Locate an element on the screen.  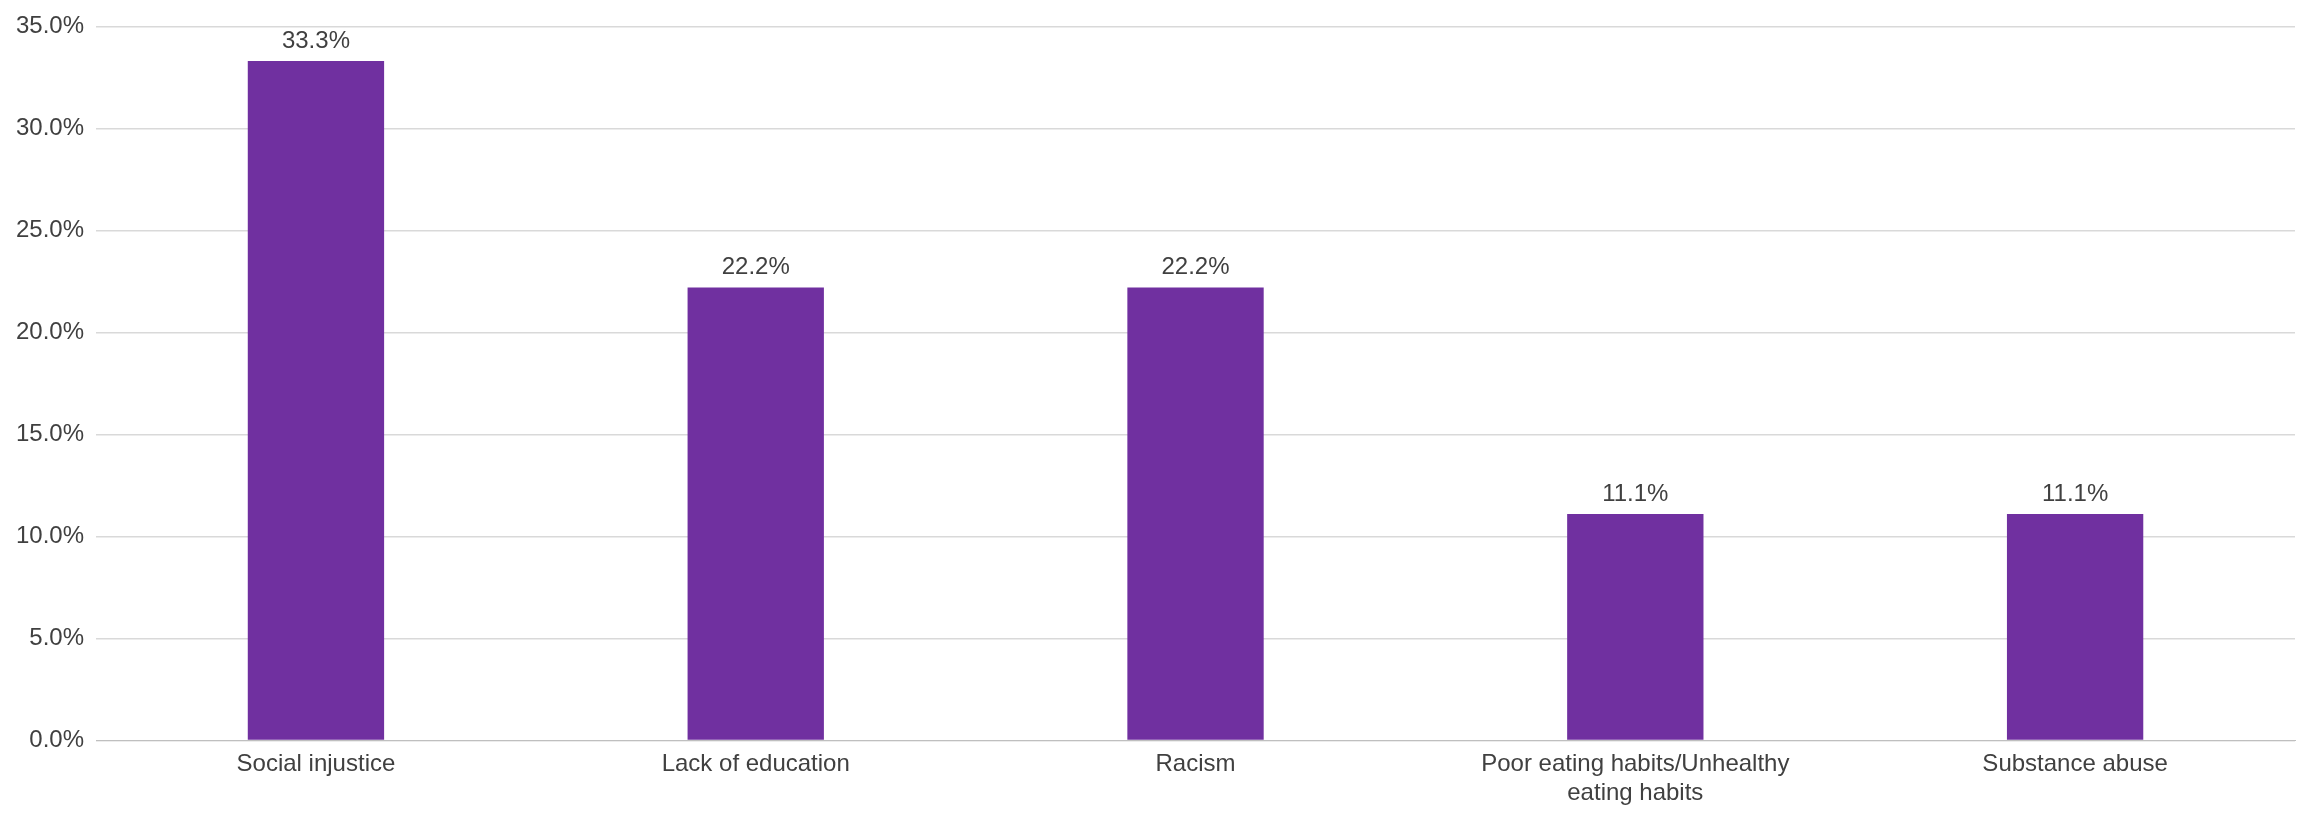
y-tick-label: 35.0% is located at coordinates (50, 25).